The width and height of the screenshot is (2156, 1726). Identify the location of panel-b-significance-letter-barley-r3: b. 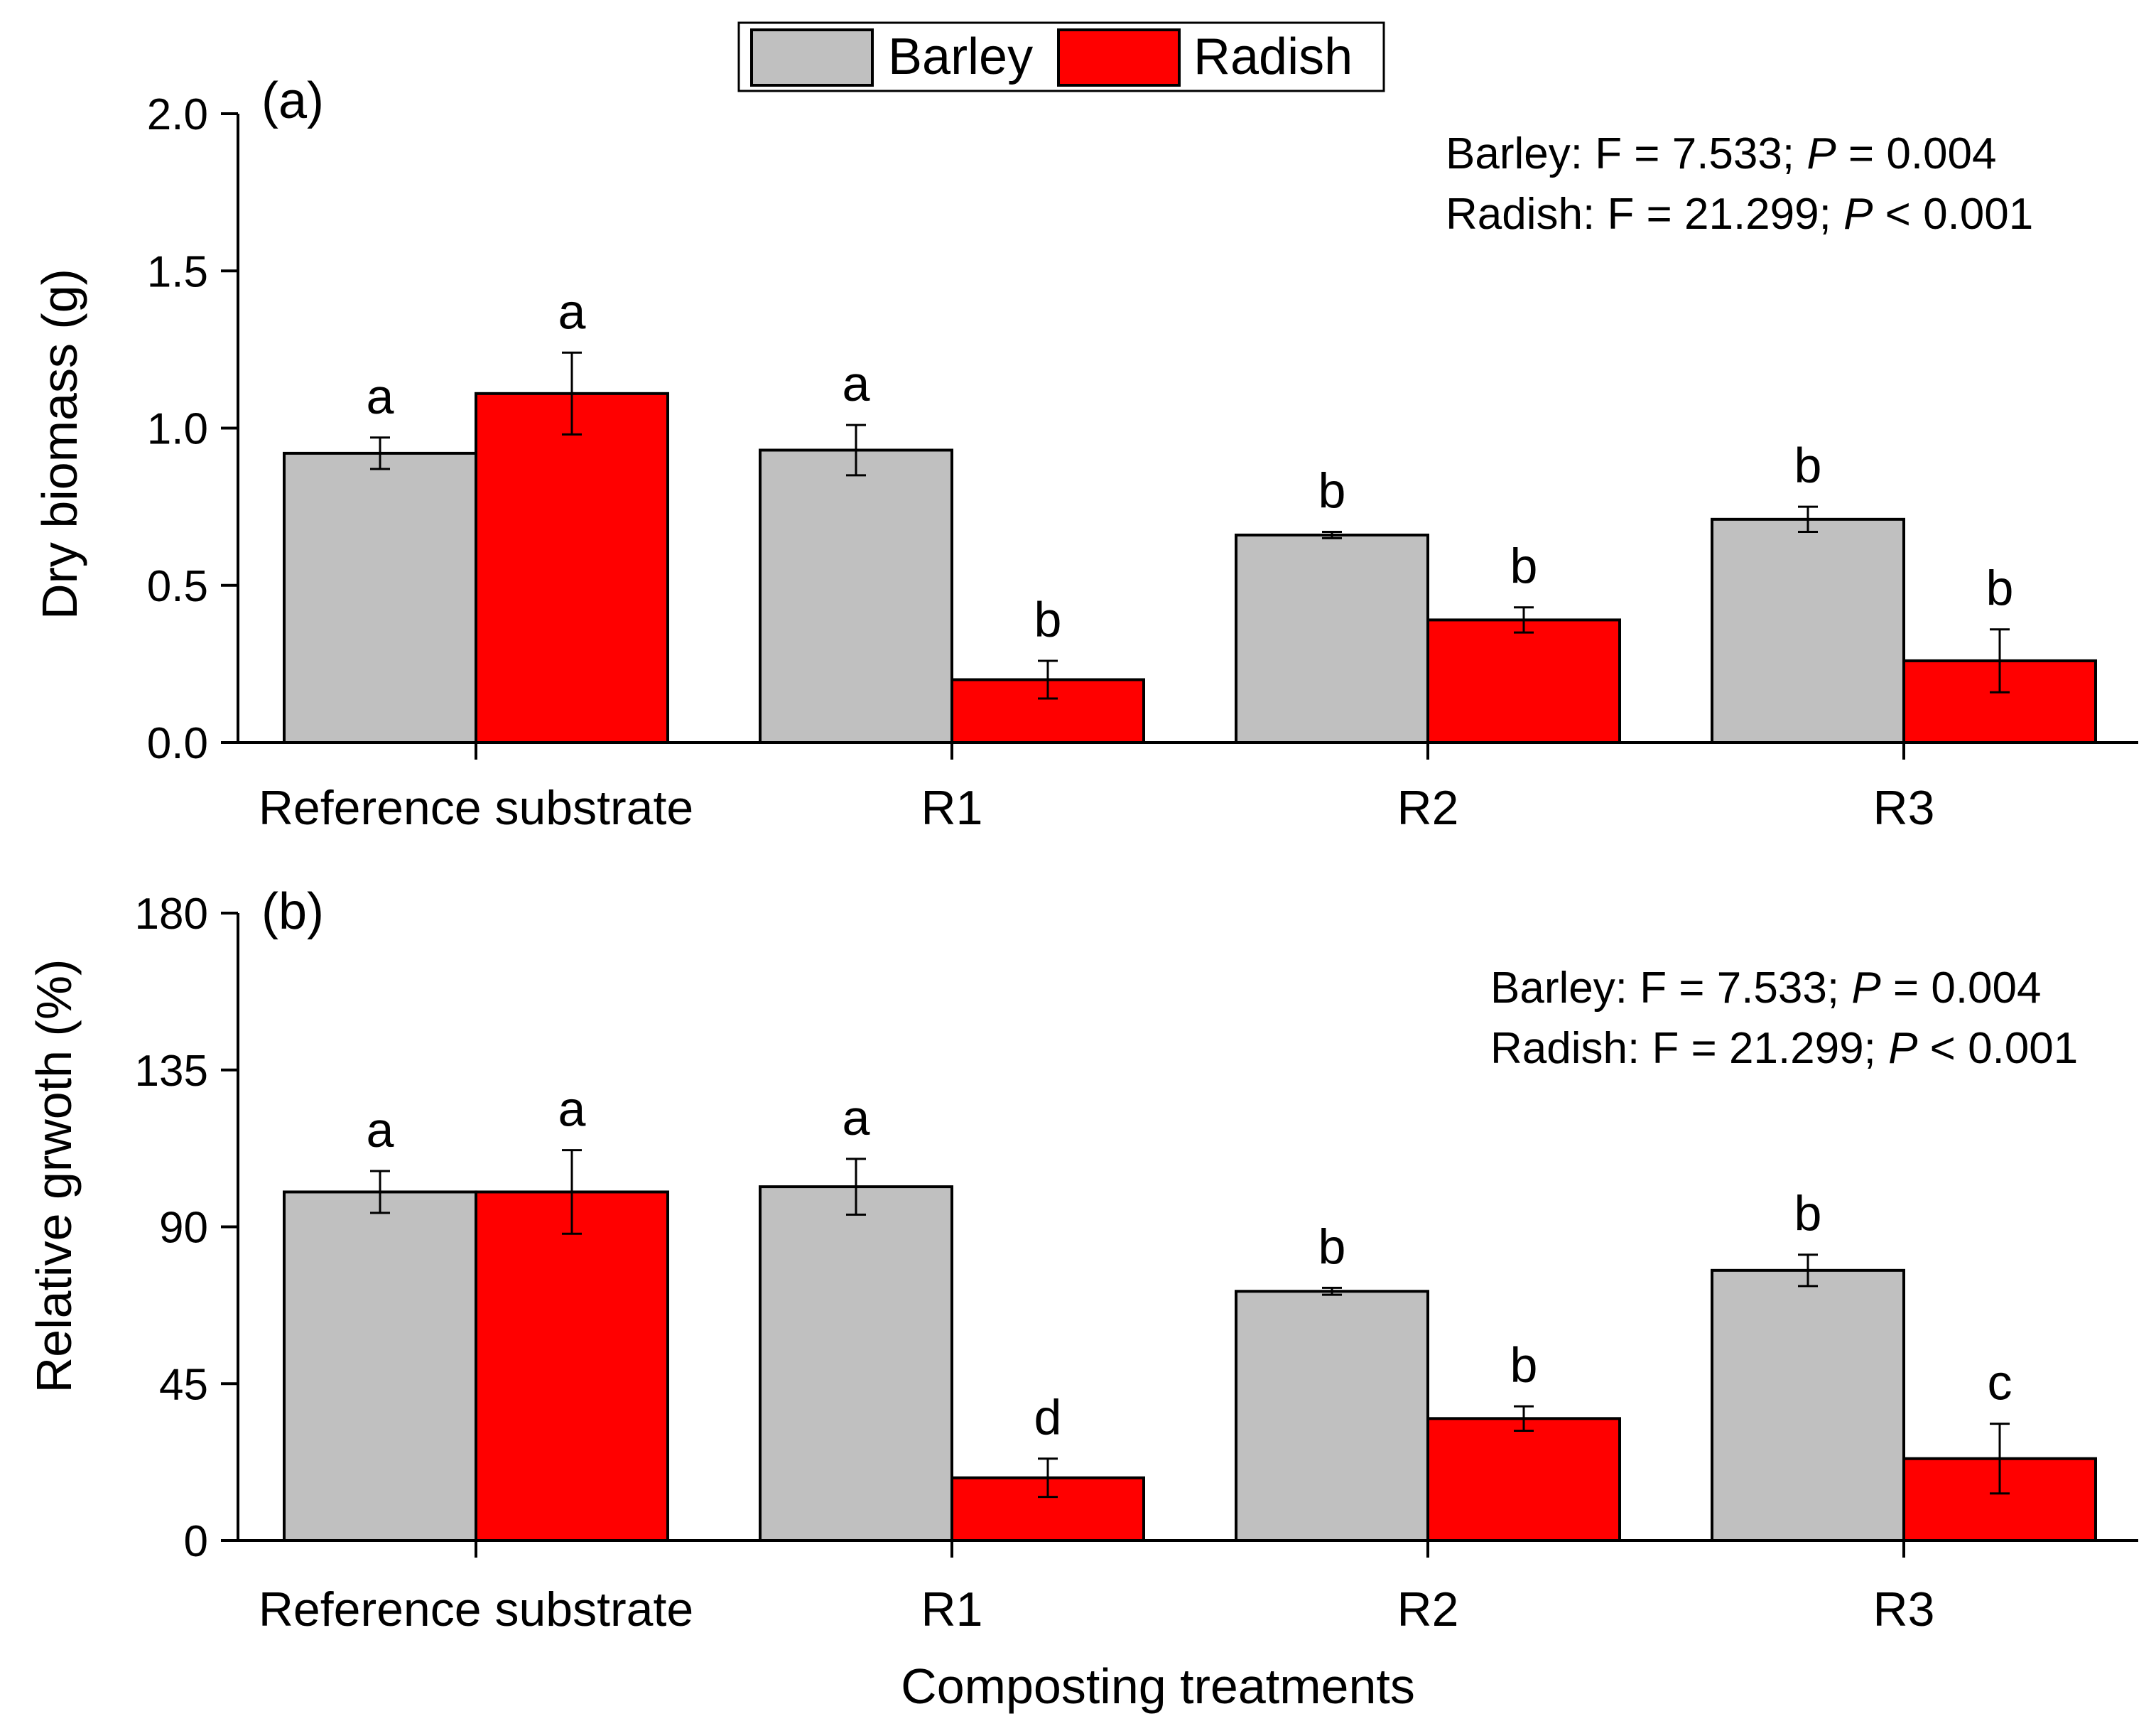
(1808, 1214).